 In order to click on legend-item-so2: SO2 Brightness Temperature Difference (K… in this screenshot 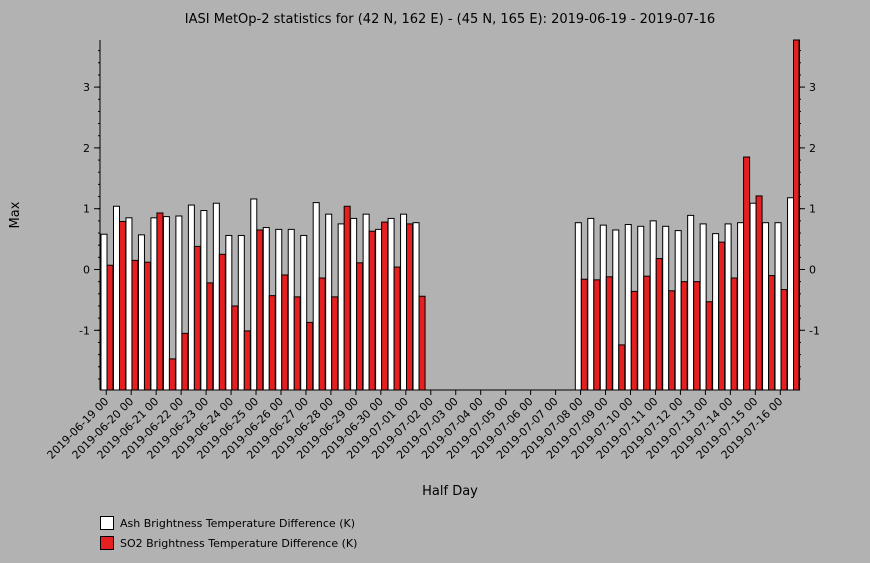, I will do `click(228, 543)`.